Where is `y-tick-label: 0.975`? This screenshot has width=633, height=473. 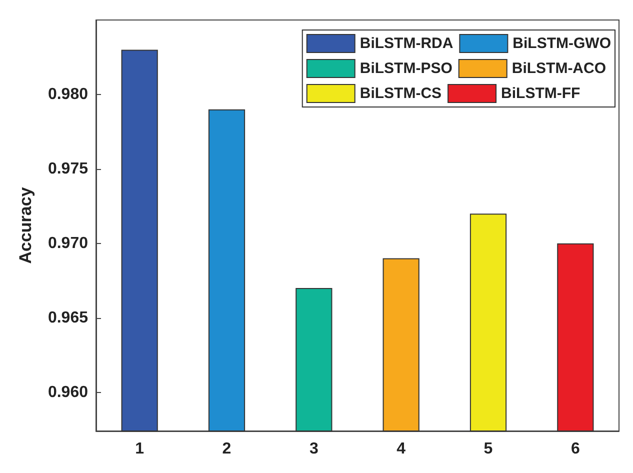
y-tick-label: 0.975 is located at coordinates (68, 169).